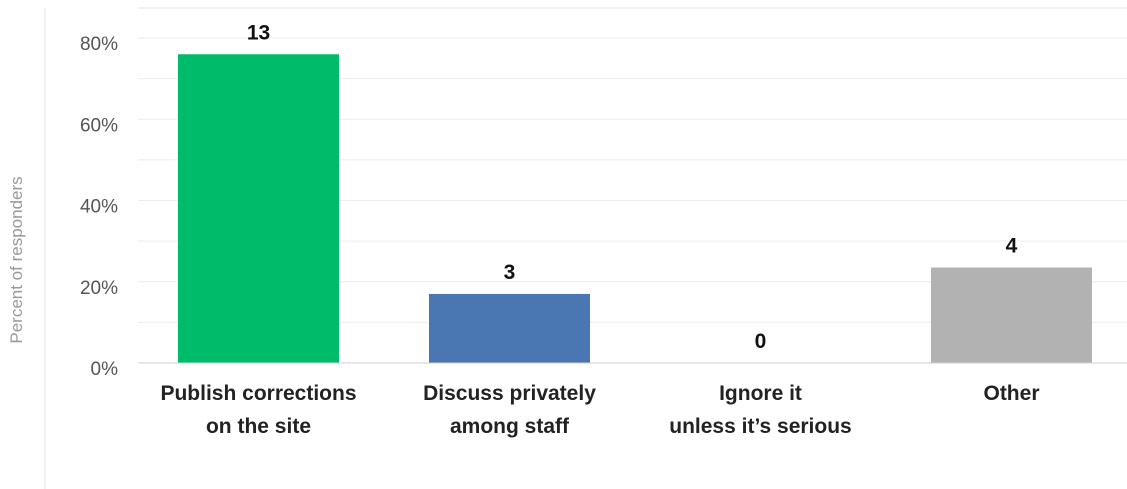  Describe the element at coordinates (760, 393) in the screenshot. I see `category-label: Ignore it` at that location.